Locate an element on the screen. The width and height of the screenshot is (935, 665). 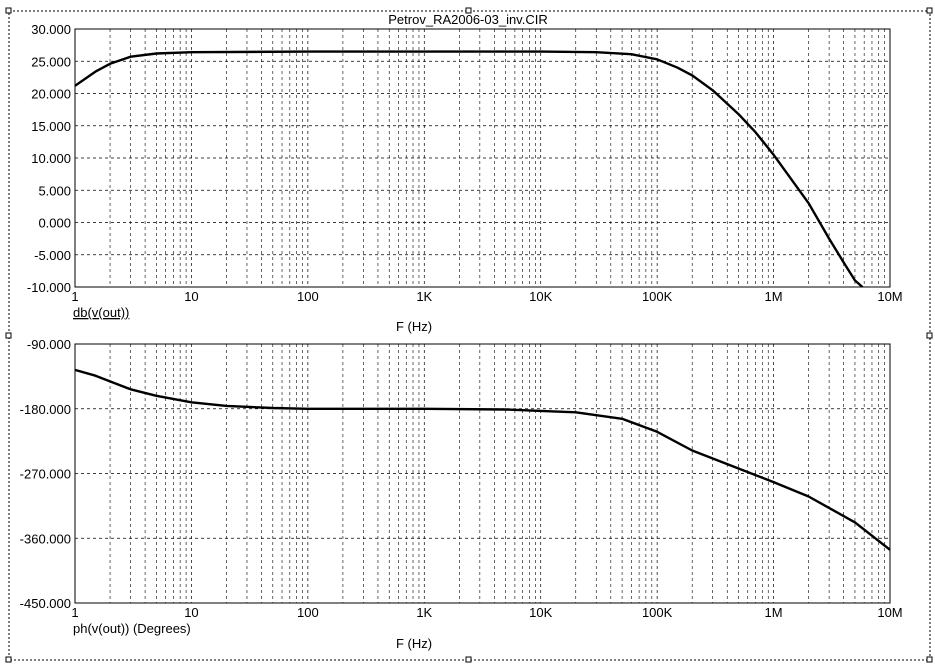
resize-handle-right is located at coordinates (929, 335).